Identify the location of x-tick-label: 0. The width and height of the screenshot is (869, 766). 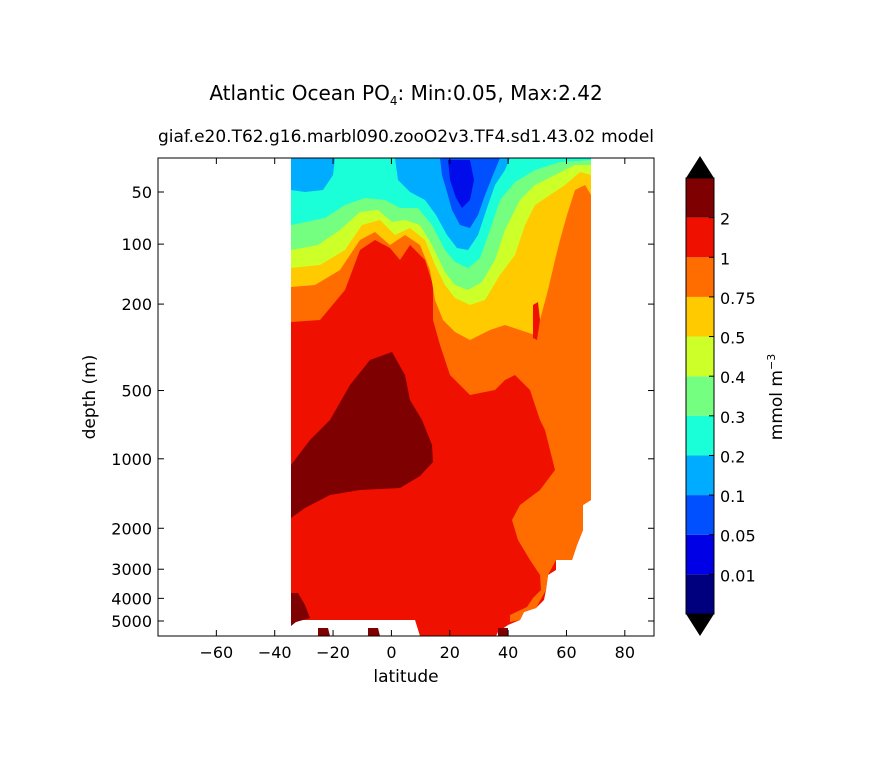
(391, 652).